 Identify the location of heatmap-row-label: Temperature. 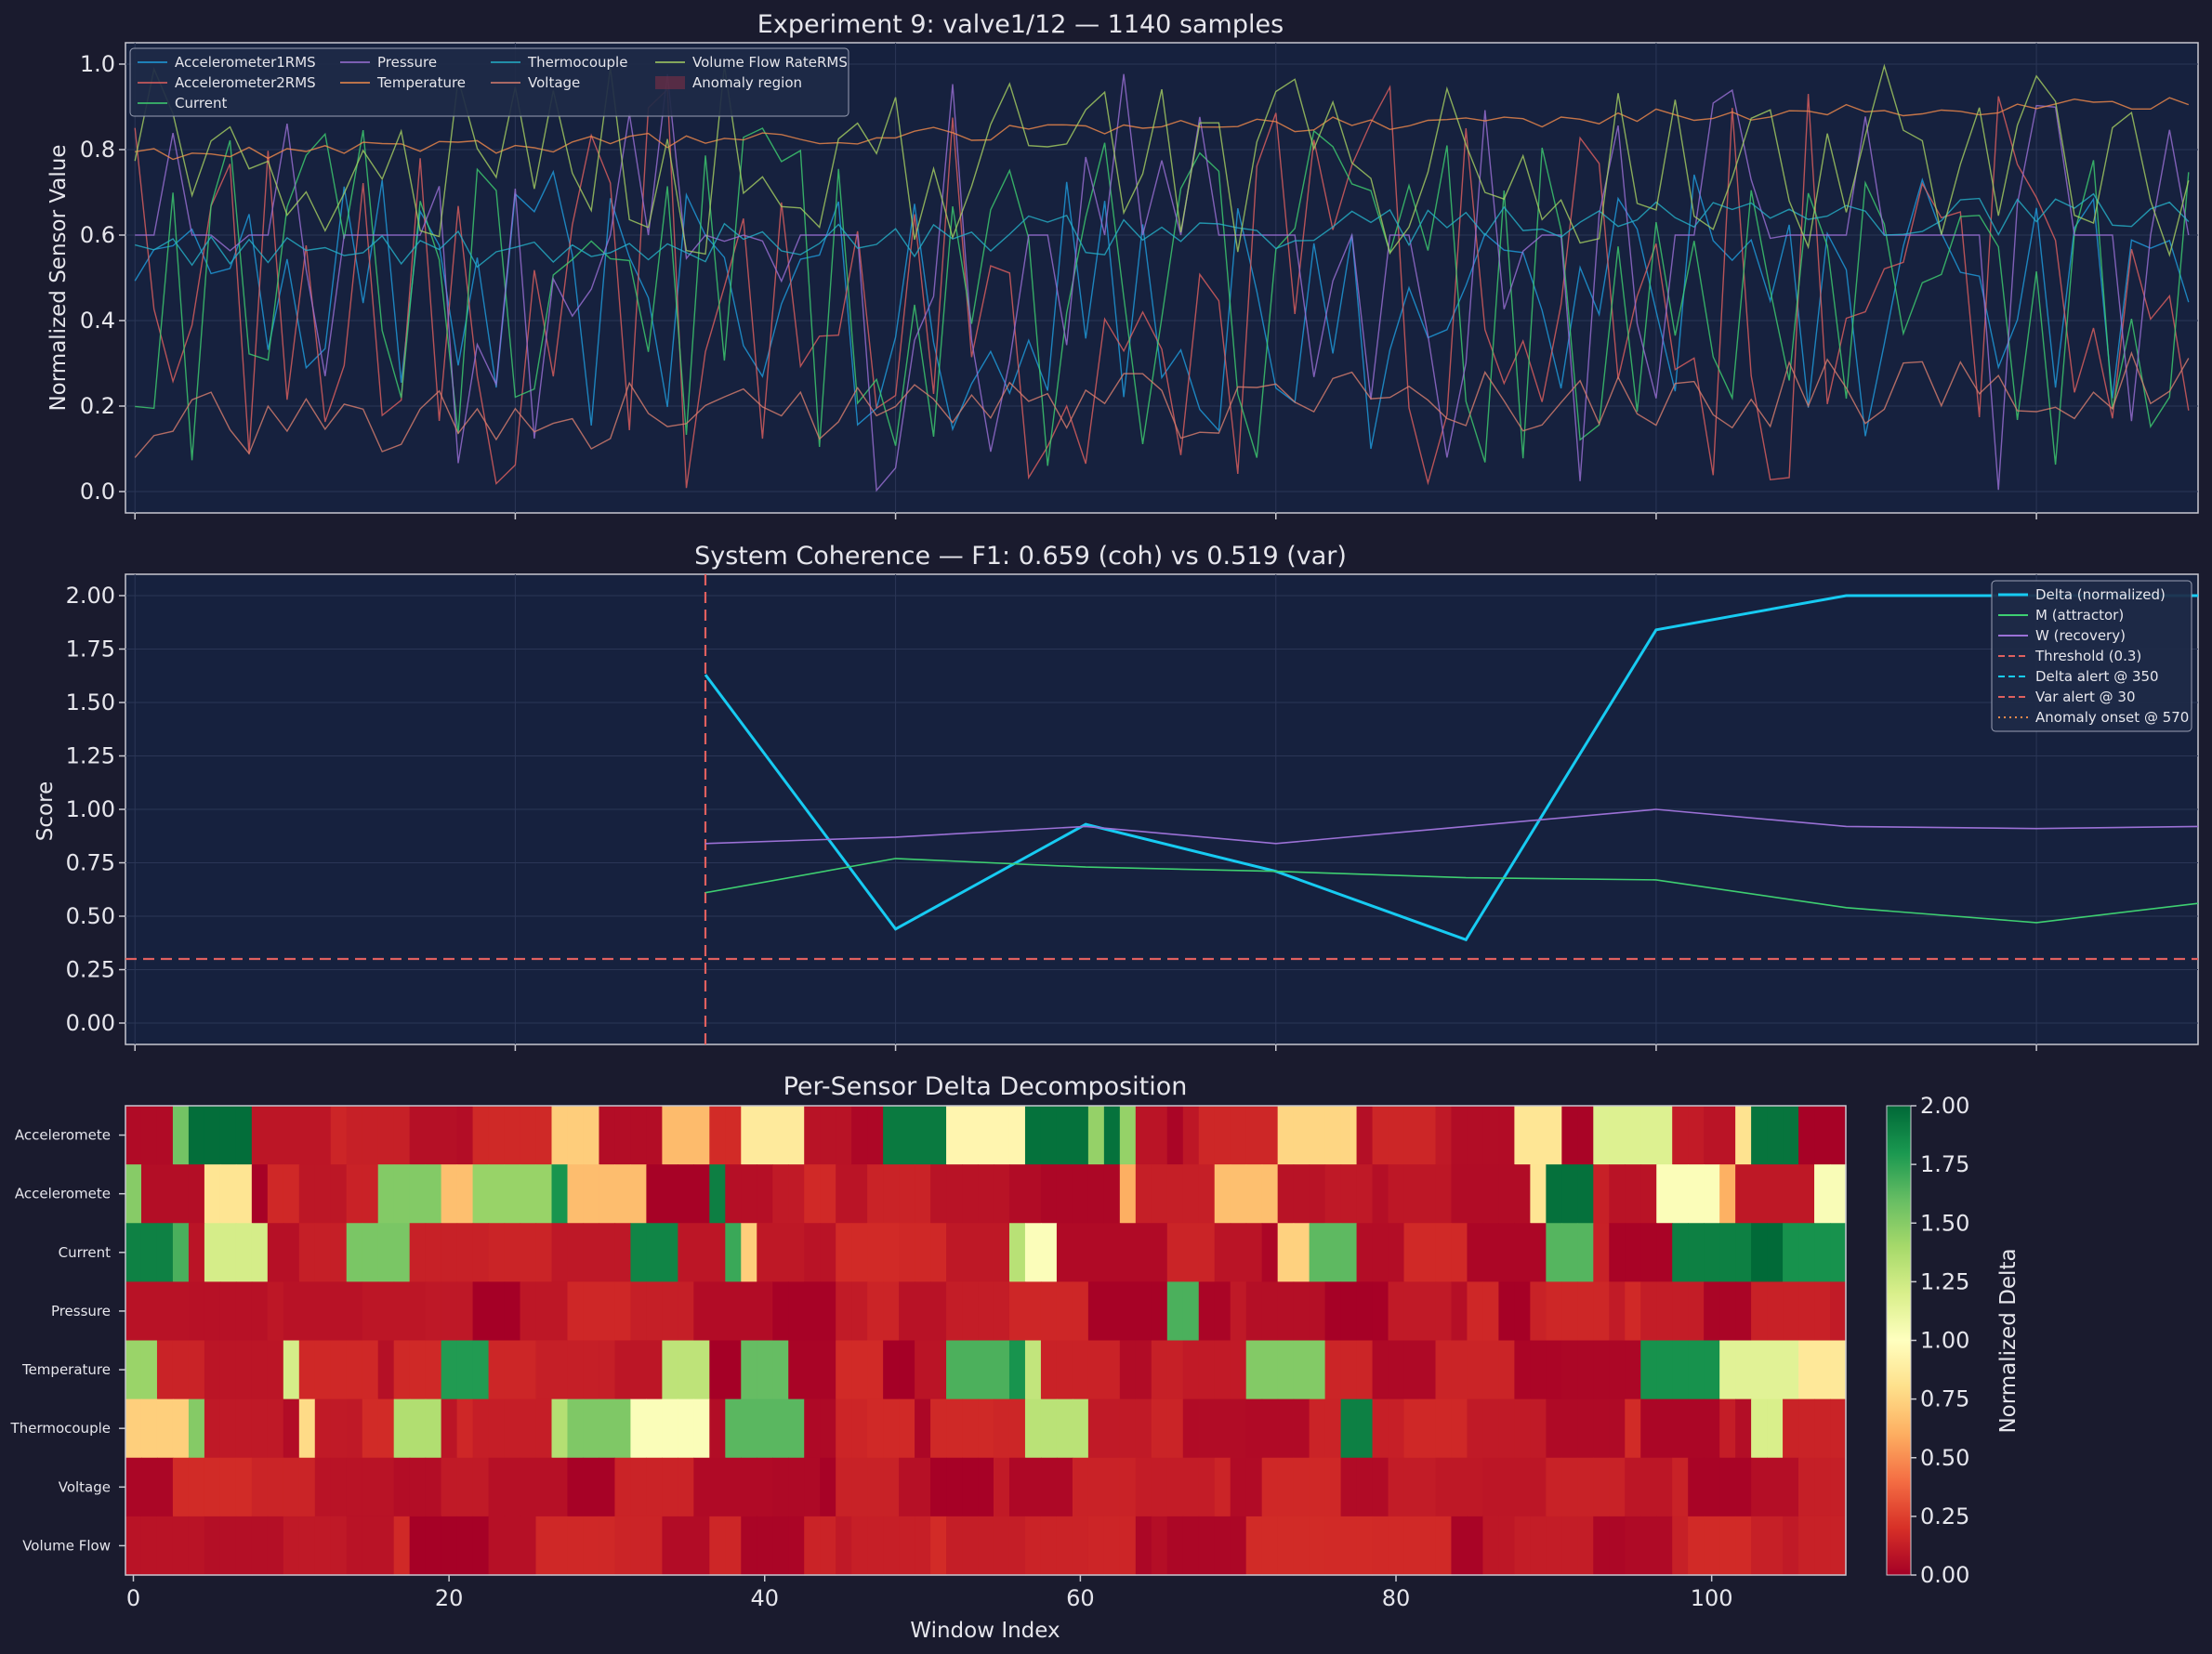
(66, 1369).